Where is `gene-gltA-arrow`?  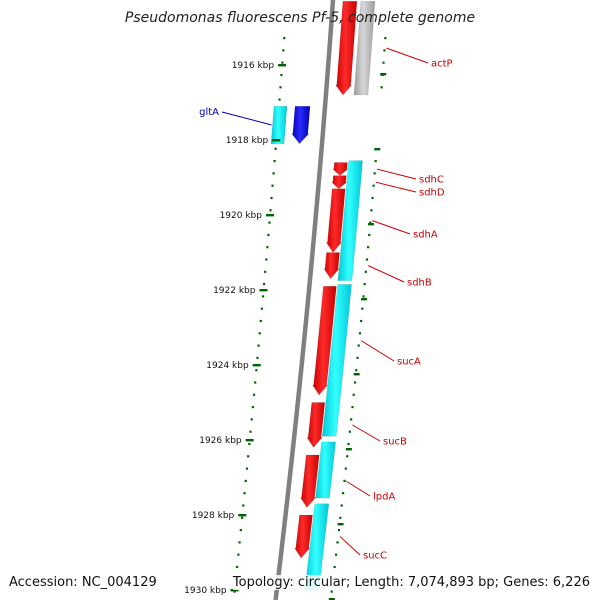
gene-gltA-arrow is located at coordinates (301, 125).